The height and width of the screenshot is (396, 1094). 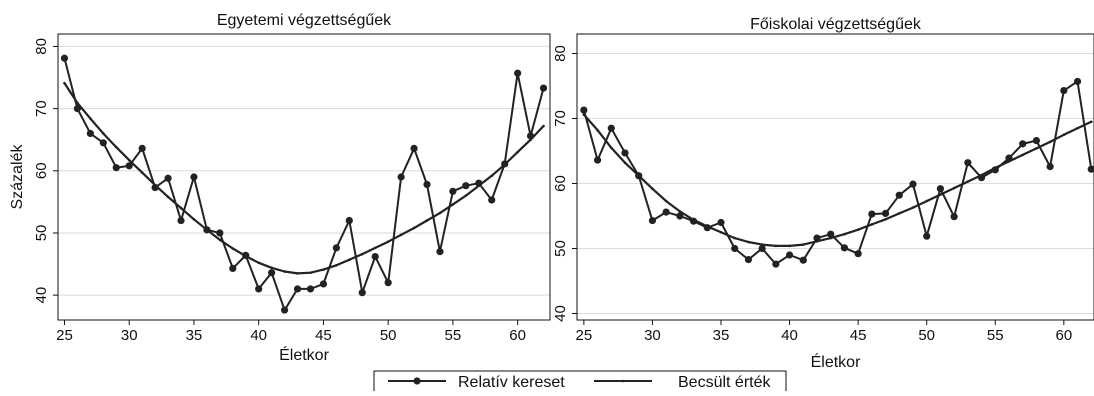 What do you see at coordinates (580, 383) in the screenshot?
I see `chart-legend: Relatív kereset Becsült érték` at bounding box center [580, 383].